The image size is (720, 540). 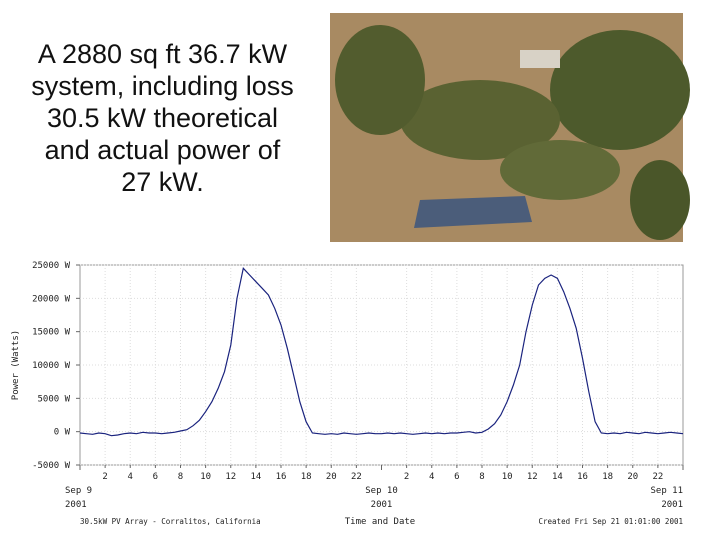 What do you see at coordinates (380, 522) in the screenshot?
I see `x-axis-label: Time and Date` at bounding box center [380, 522].